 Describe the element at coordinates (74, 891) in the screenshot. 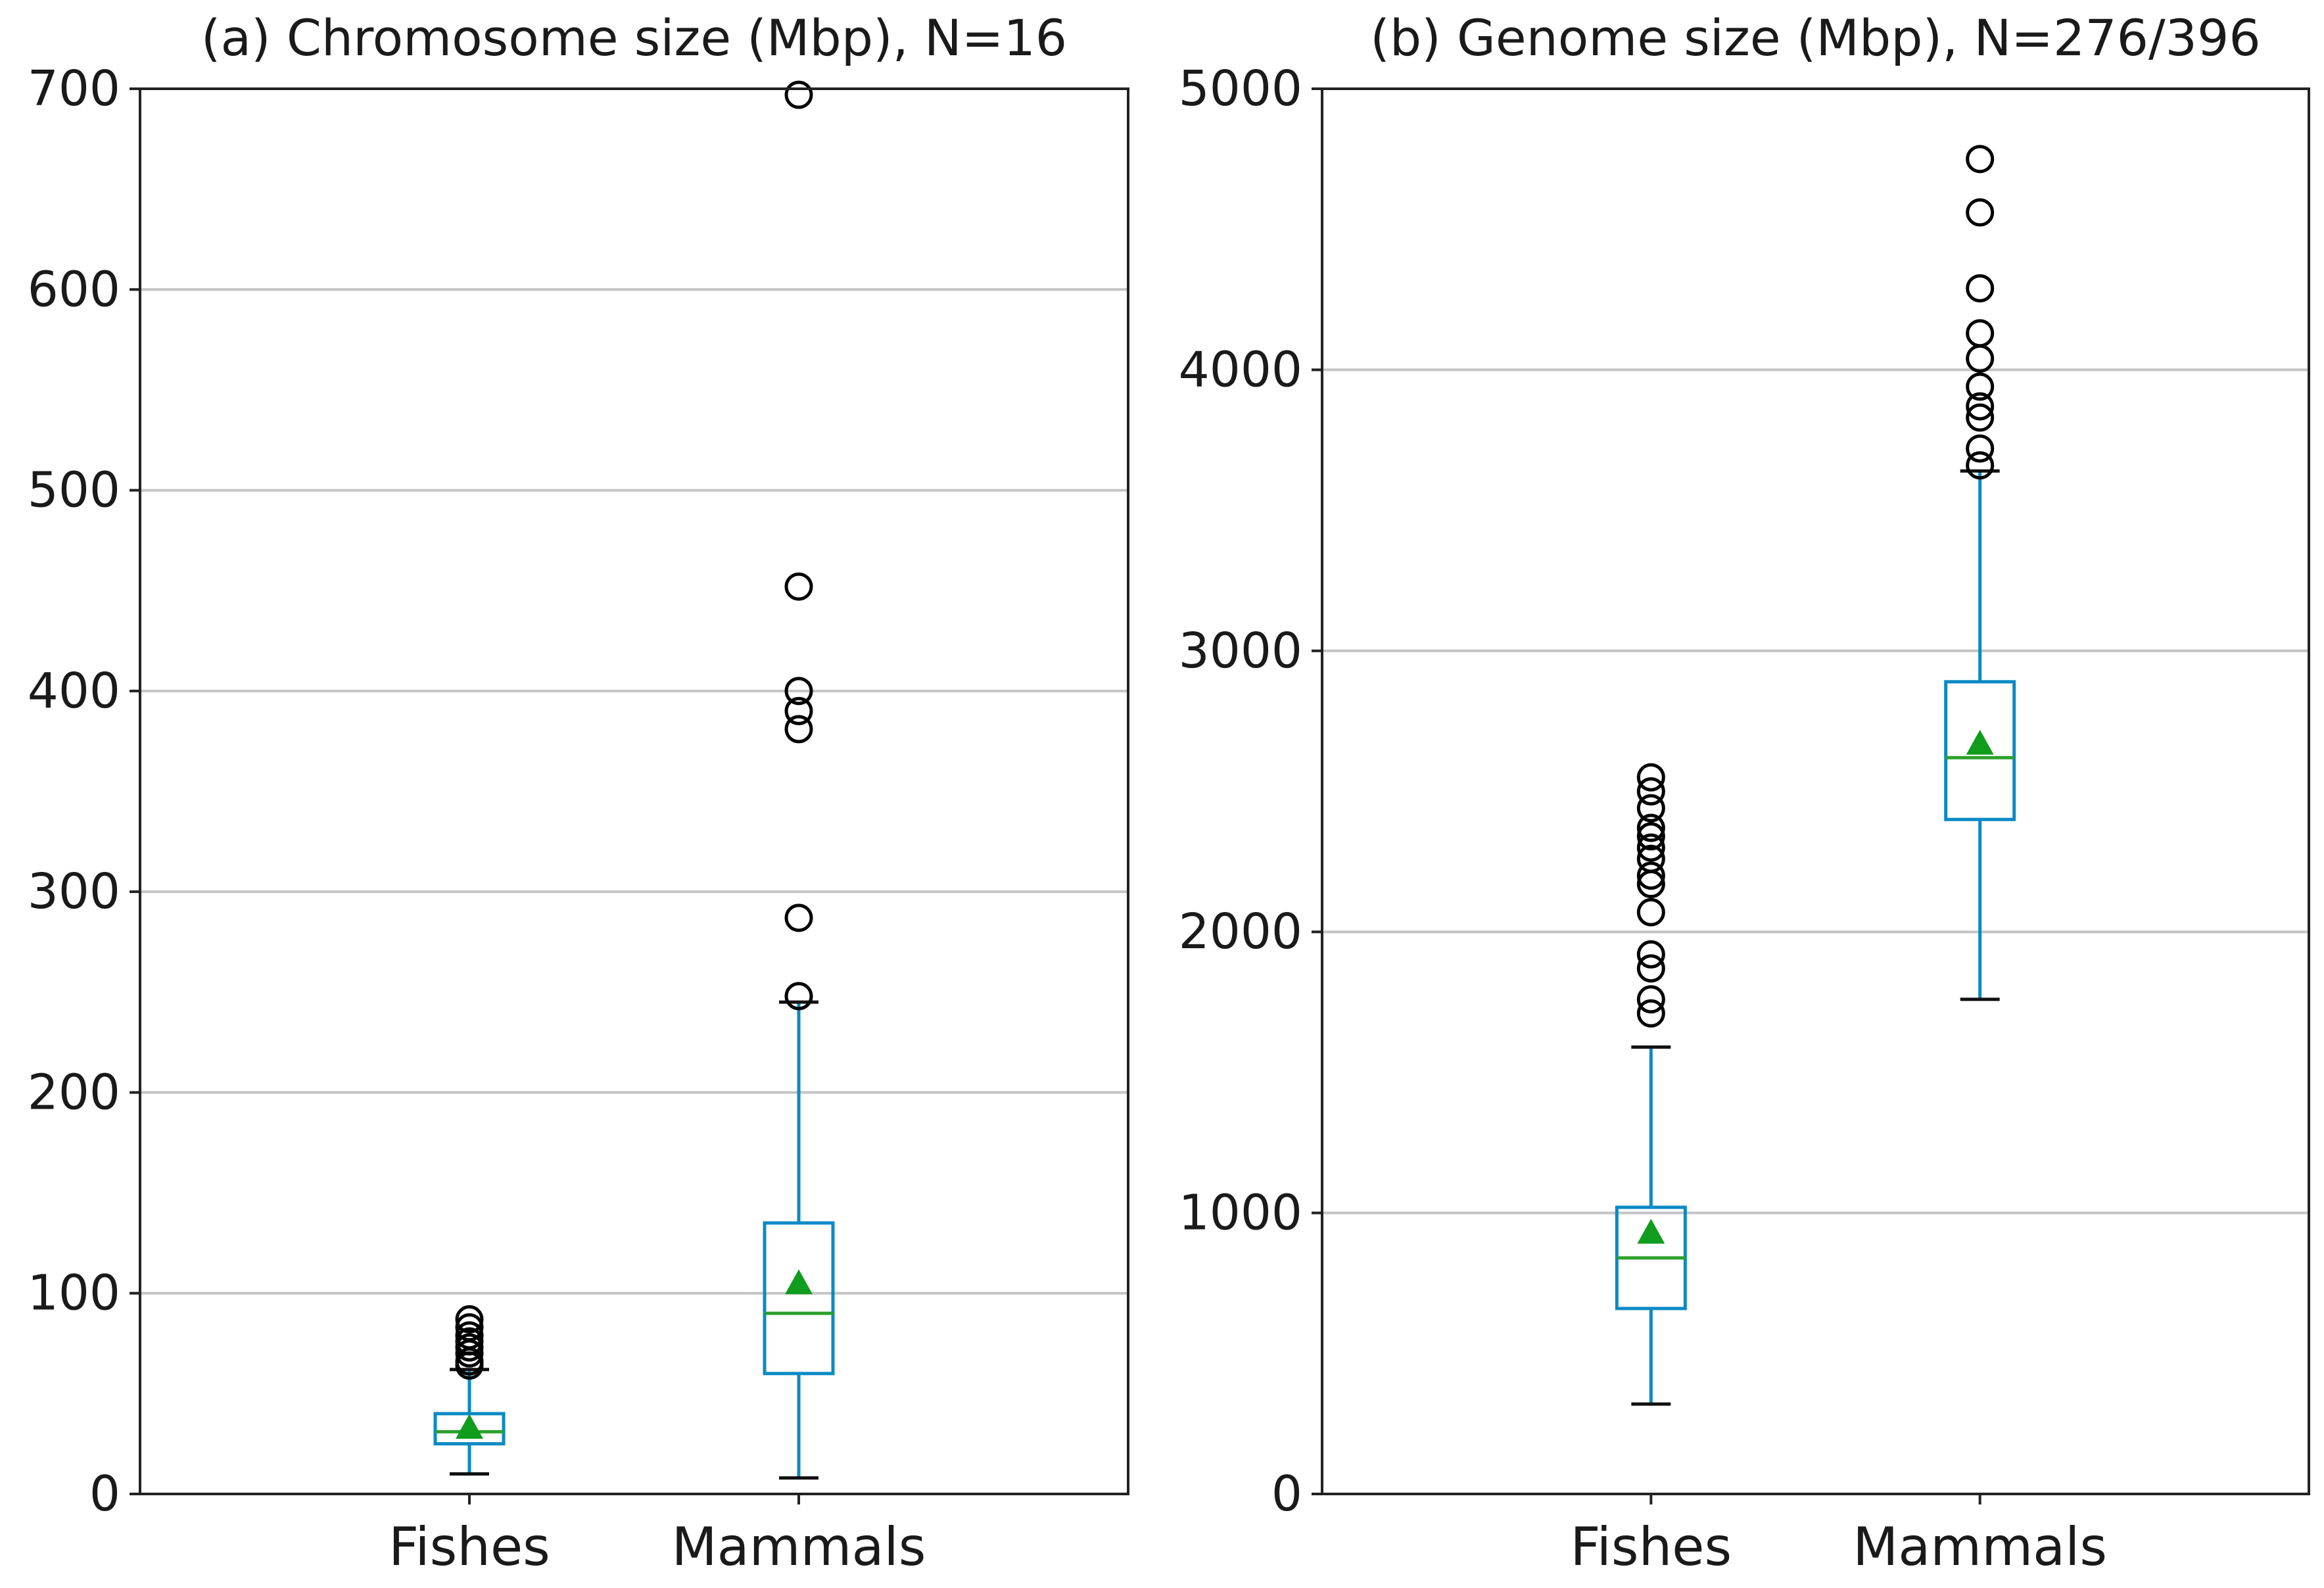

I see `y-tick-label: 300` at that location.